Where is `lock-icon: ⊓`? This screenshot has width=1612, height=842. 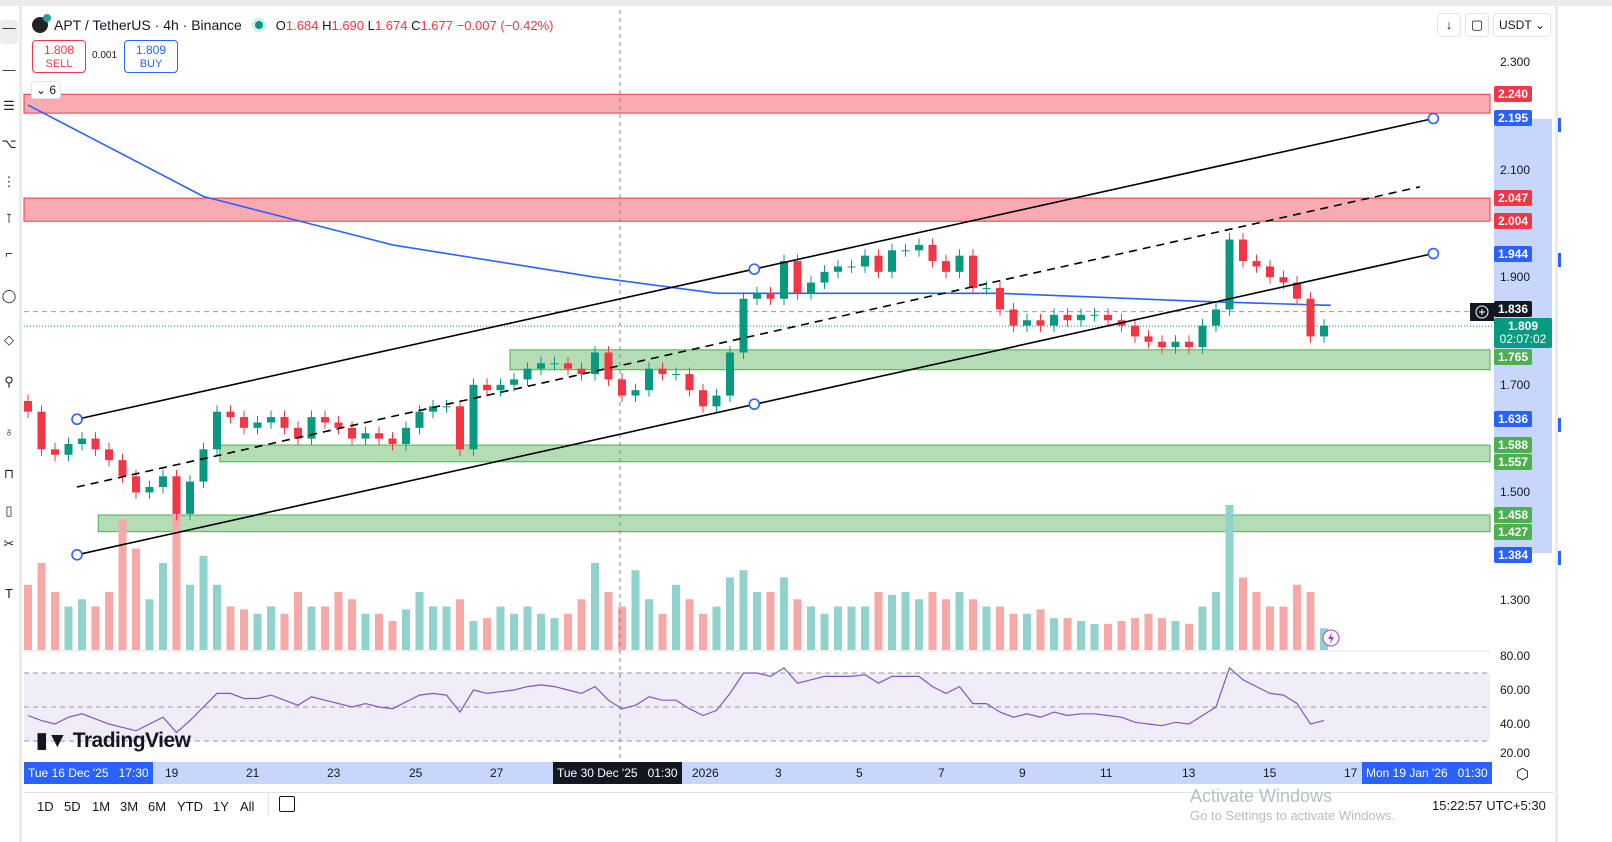
lock-icon: ⊓ is located at coordinates (9, 473).